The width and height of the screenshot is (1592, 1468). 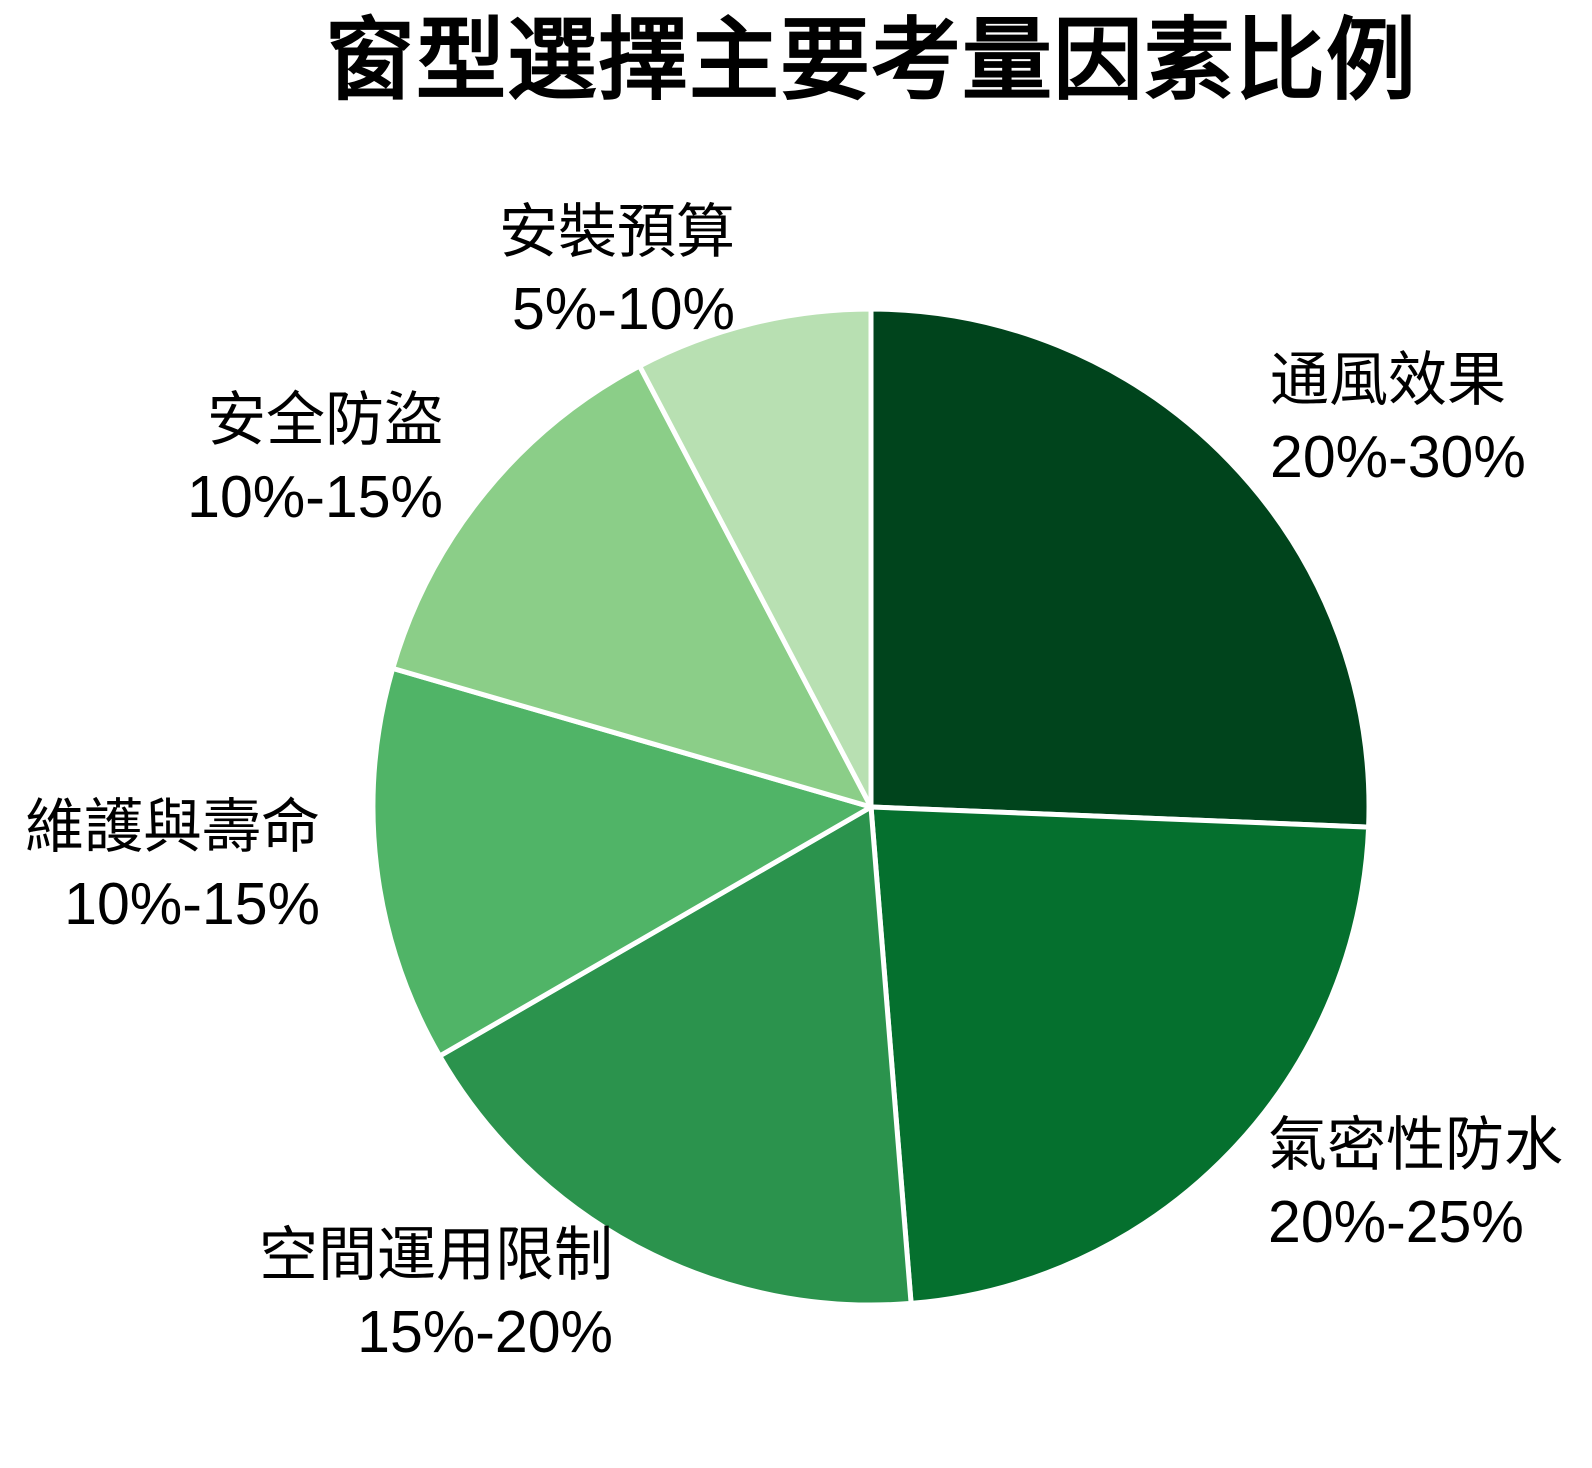 I want to click on slice-label-installation-budget: 安裝預算 5%-10%, so click(x=617, y=271).